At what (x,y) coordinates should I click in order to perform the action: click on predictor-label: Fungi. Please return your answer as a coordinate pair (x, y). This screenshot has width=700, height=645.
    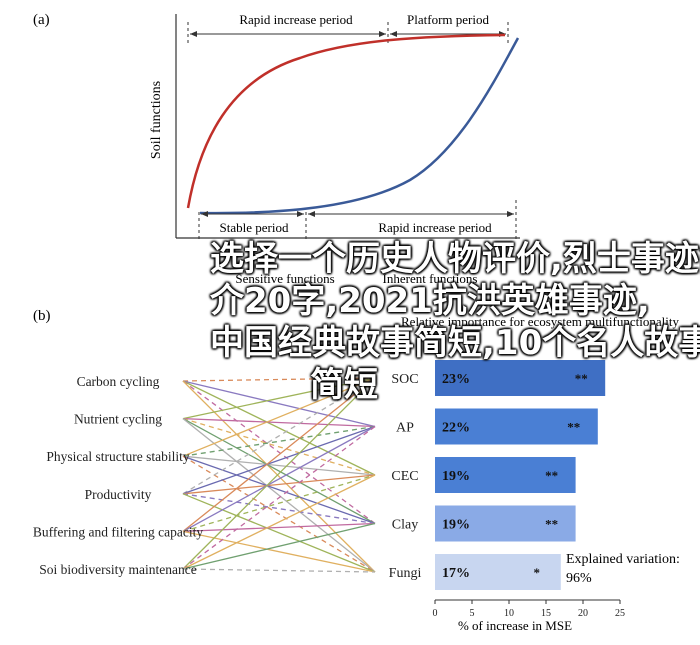
    Looking at the image, I should click on (405, 573).